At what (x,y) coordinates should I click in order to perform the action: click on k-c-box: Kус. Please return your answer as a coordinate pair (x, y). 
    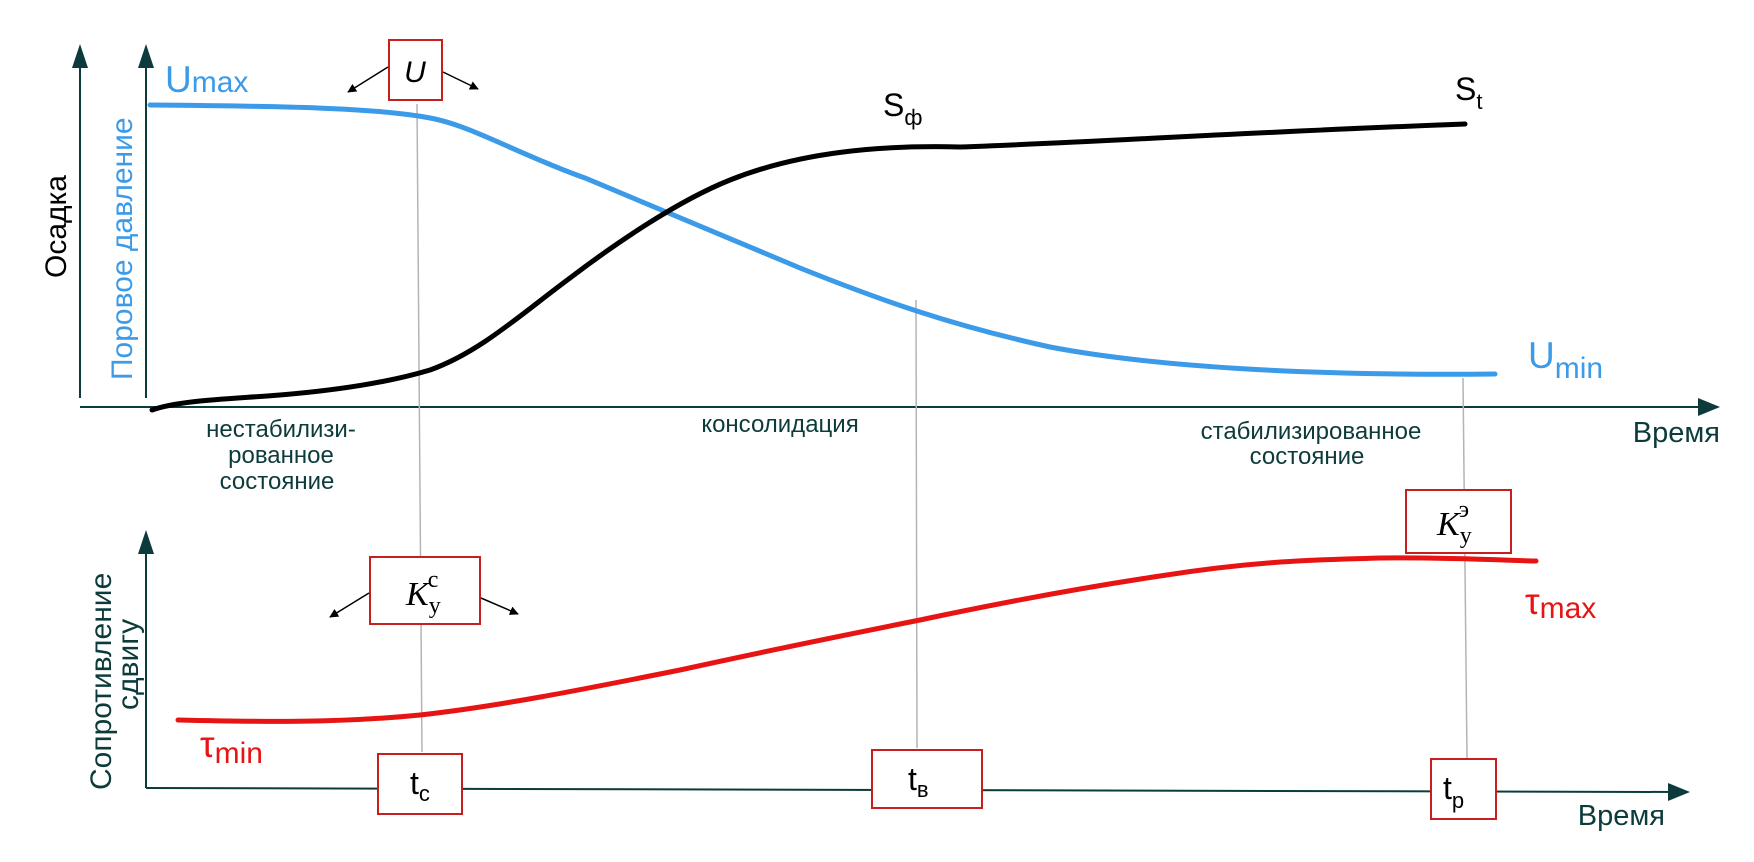
    Looking at the image, I should click on (424, 590).